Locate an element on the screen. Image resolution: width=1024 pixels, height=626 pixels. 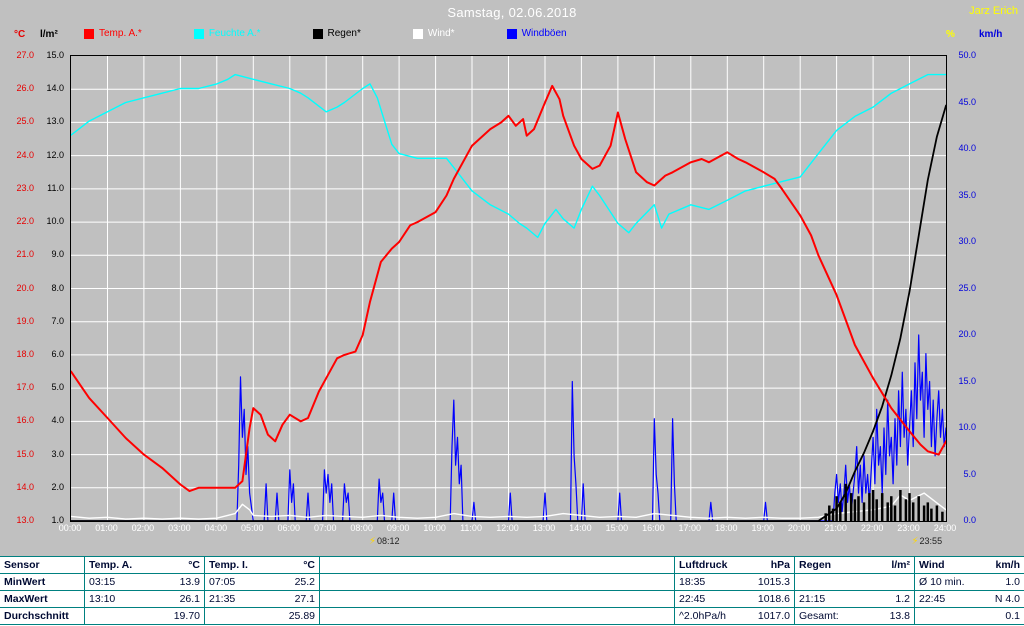
legend-item-windboeen: Windböen is located at coordinates (536, 33).